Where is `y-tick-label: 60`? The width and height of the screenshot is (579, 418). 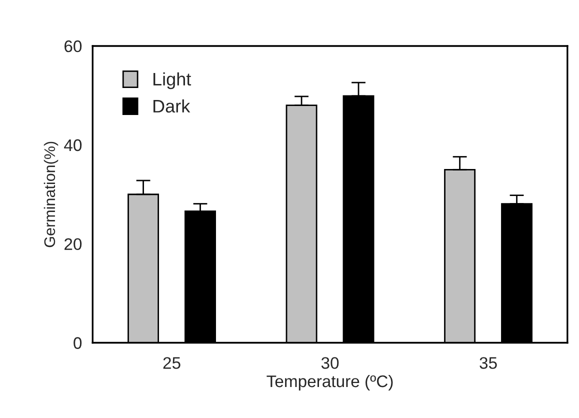 y-tick-label: 60 is located at coordinates (73, 46).